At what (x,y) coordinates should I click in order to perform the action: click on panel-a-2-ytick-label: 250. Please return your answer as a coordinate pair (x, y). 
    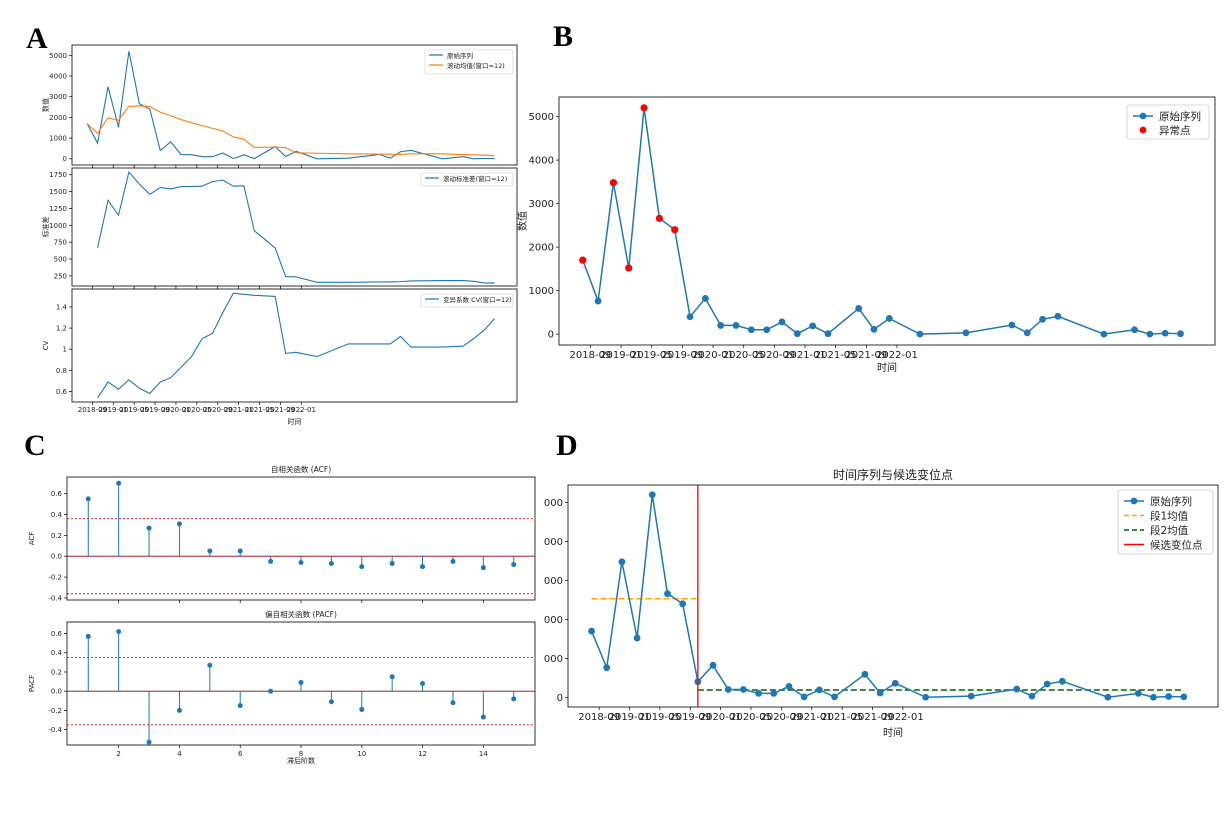
    Looking at the image, I should click on (60, 276).